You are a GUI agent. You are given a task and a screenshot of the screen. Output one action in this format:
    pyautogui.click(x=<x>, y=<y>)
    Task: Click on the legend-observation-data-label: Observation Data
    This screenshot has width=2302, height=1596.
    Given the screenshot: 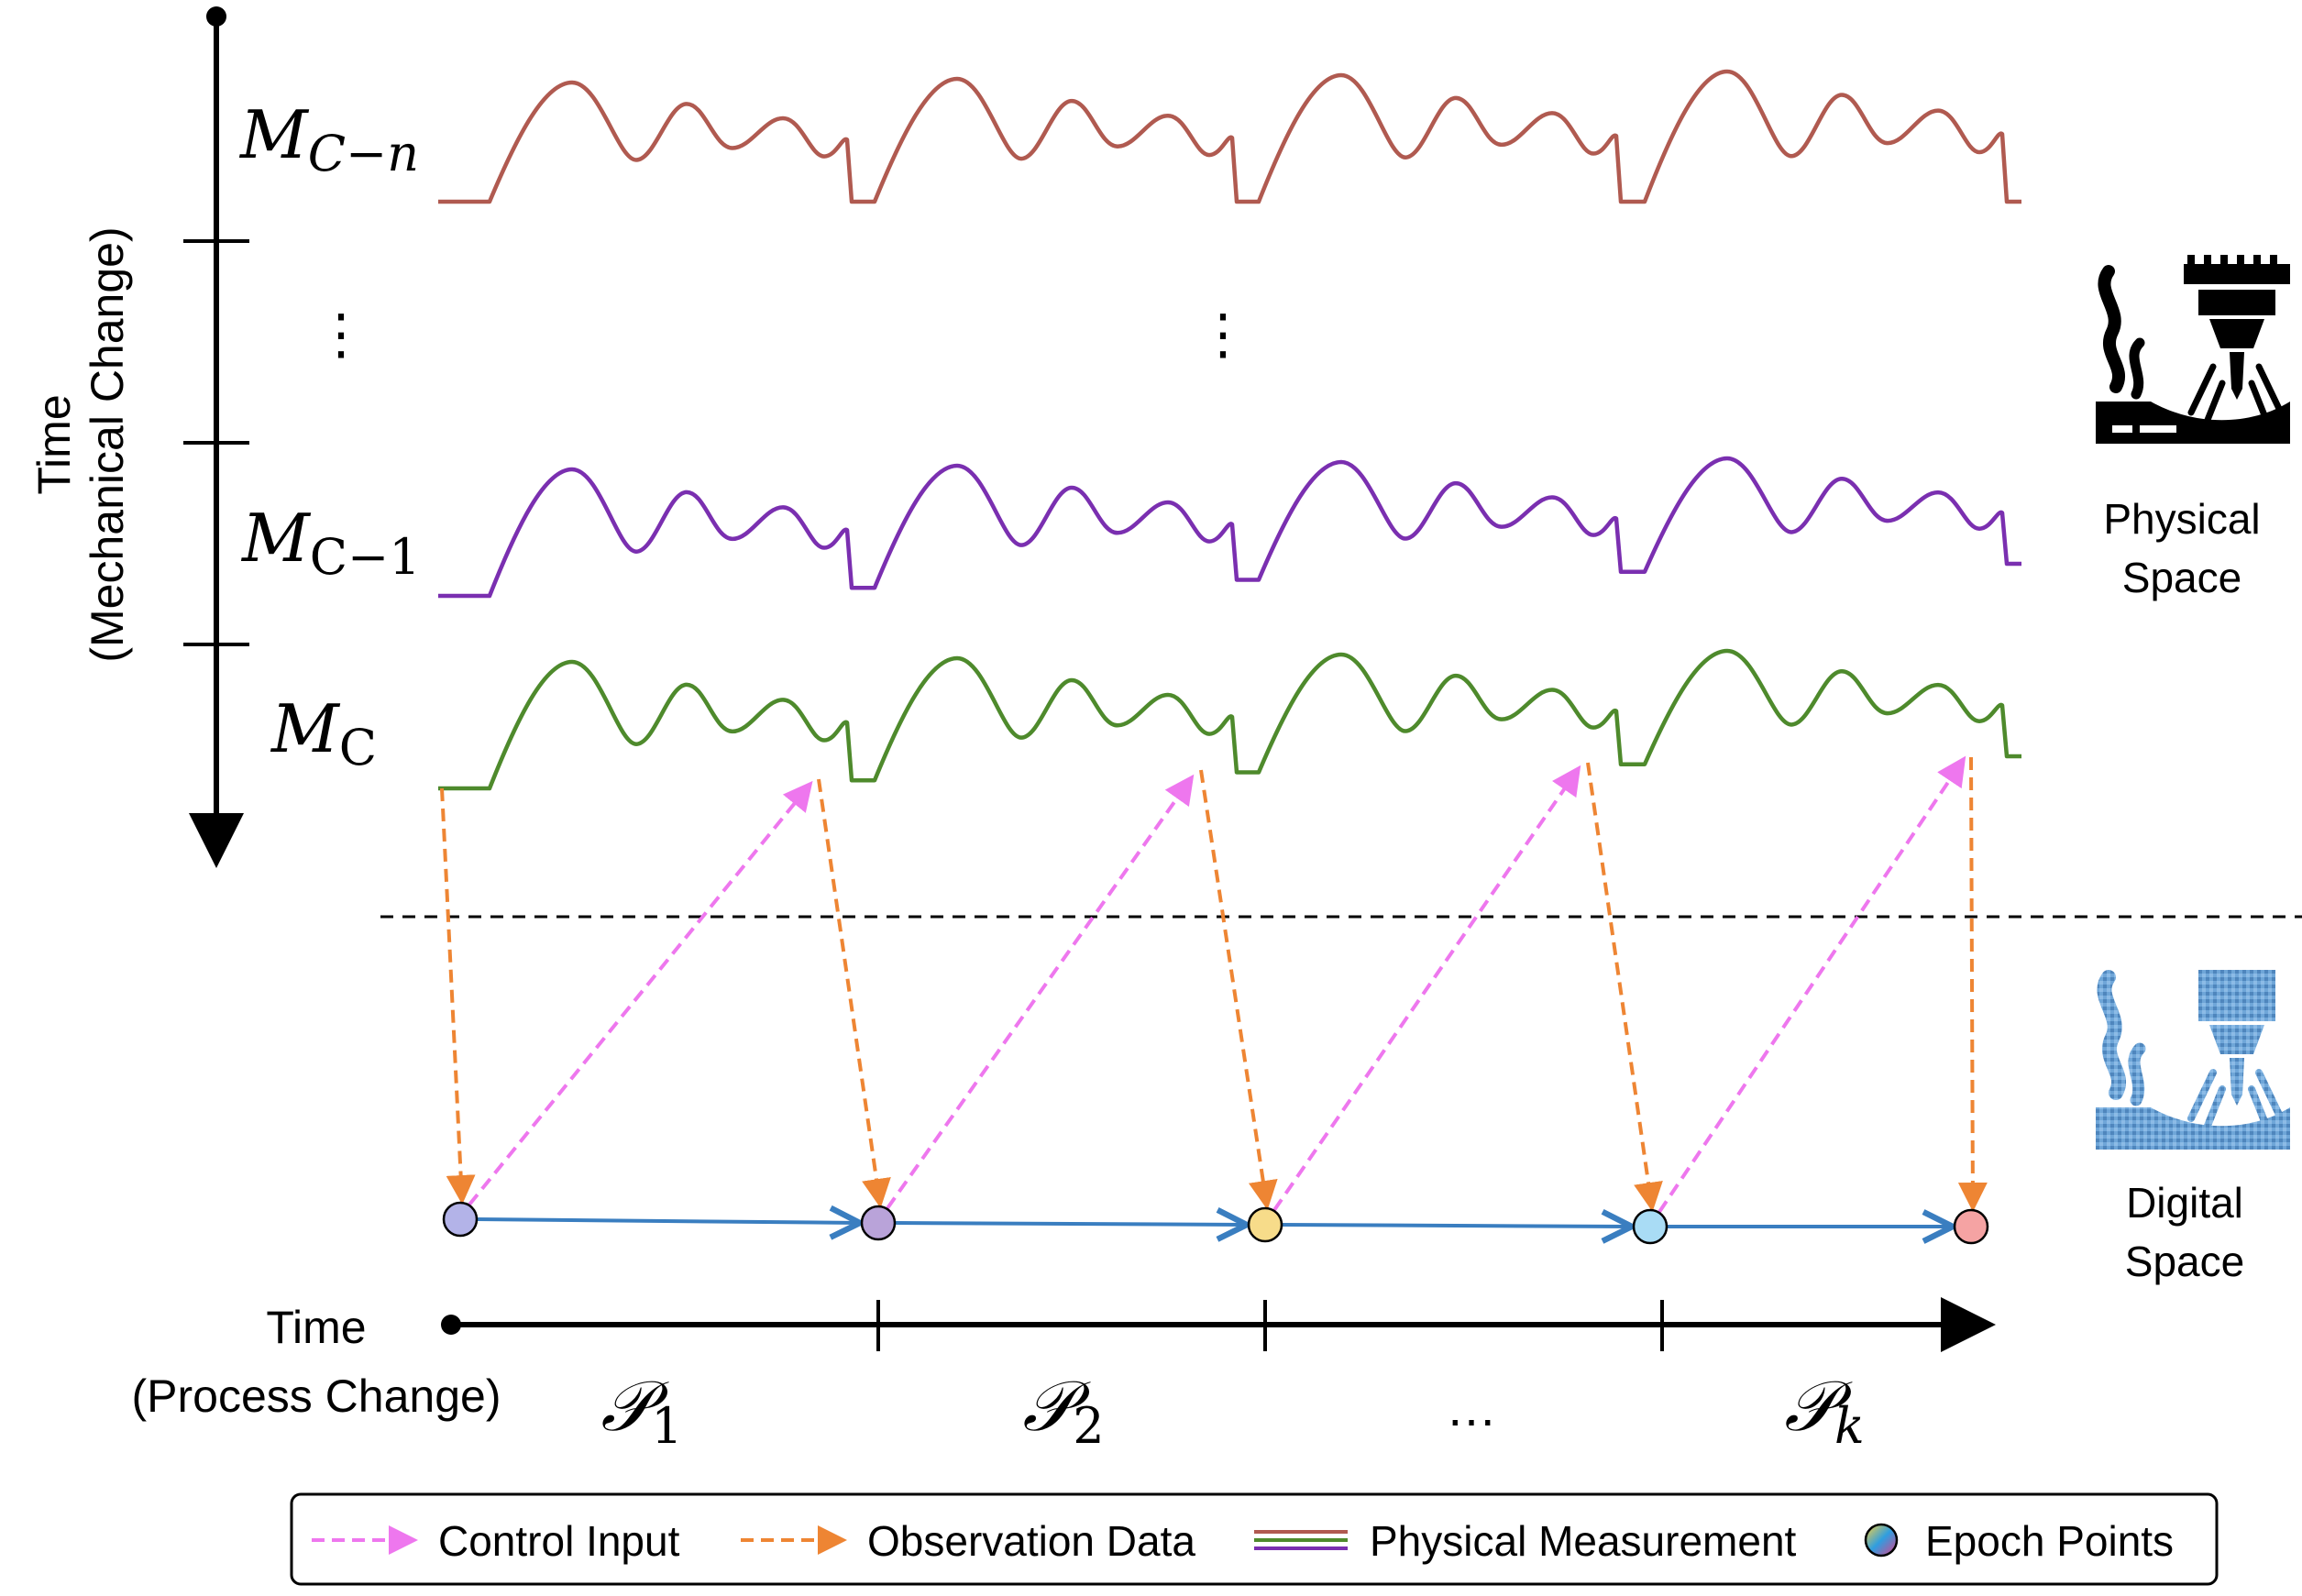 What is the action you would take?
    pyautogui.click(x=1031, y=1541)
    